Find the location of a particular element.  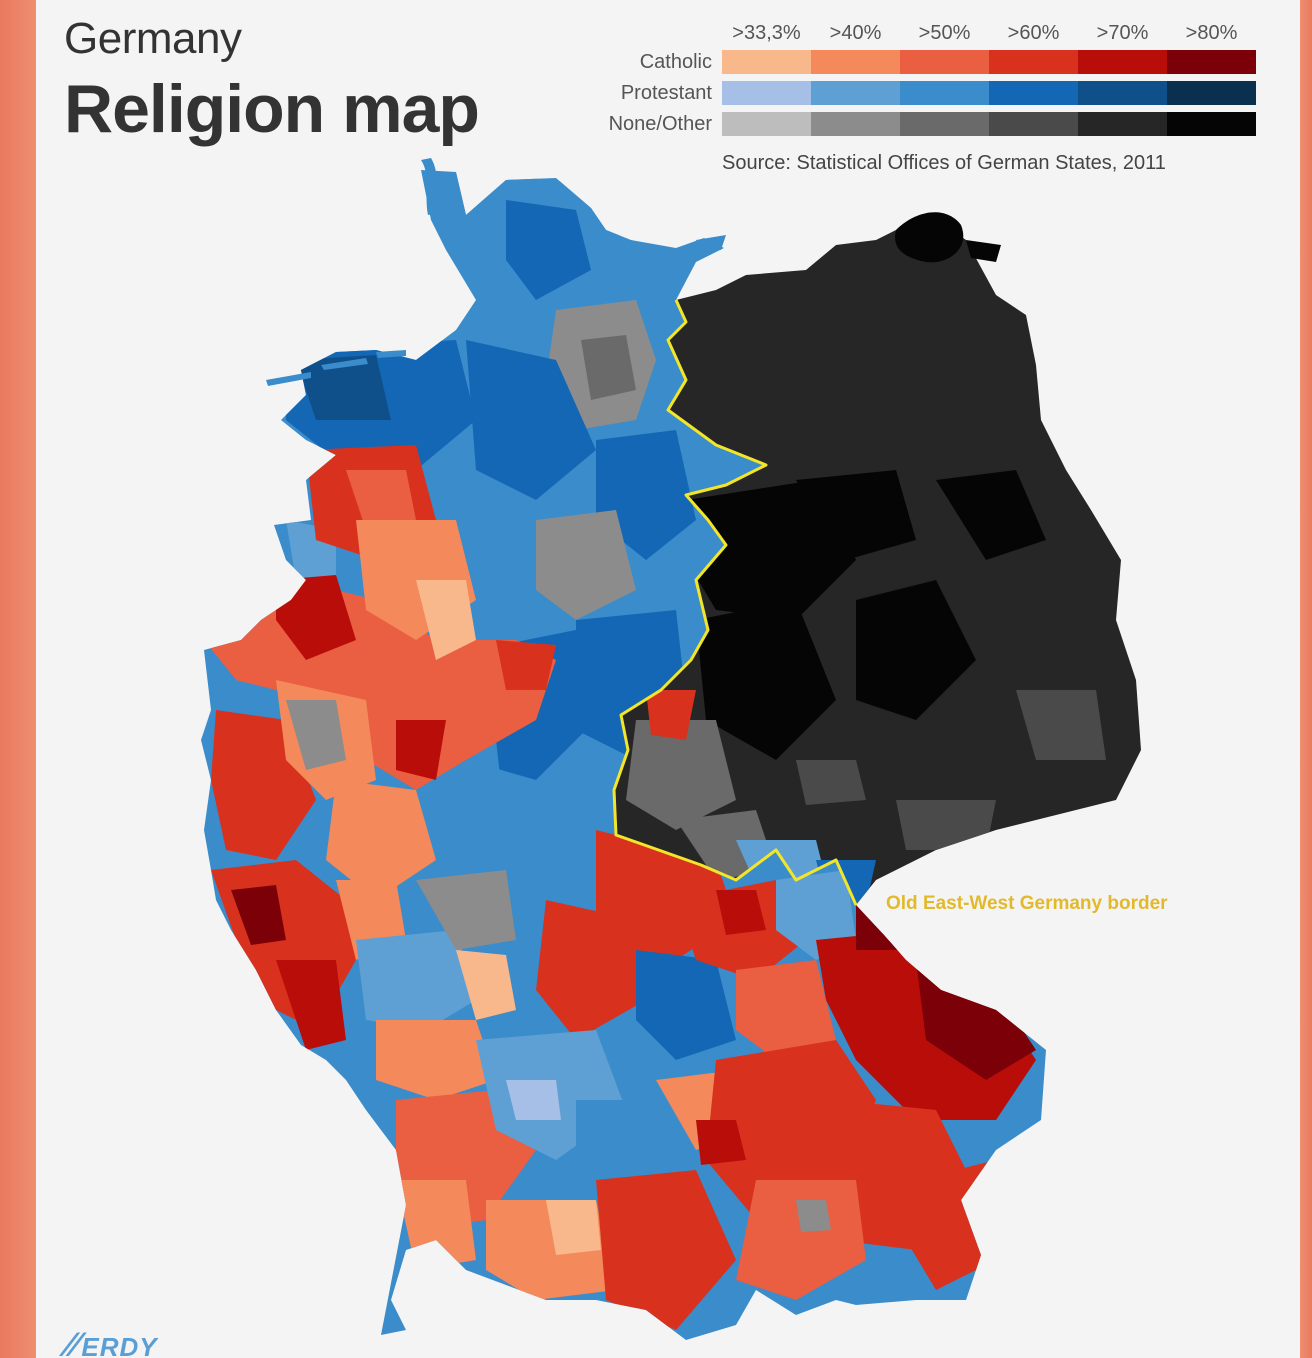

legend-threshold: >40% is located at coordinates (855, 33).